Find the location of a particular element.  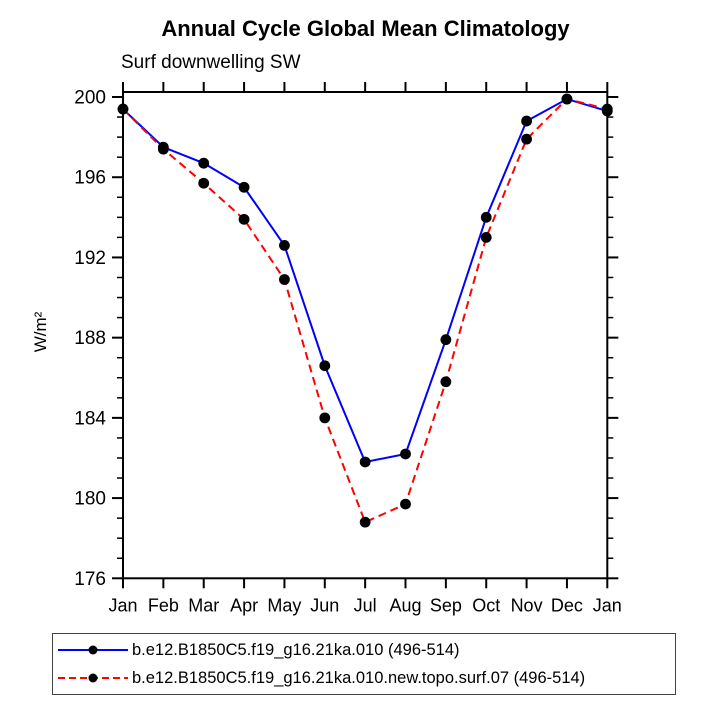

x-tick-label: Mar is located at coordinates (203, 605).